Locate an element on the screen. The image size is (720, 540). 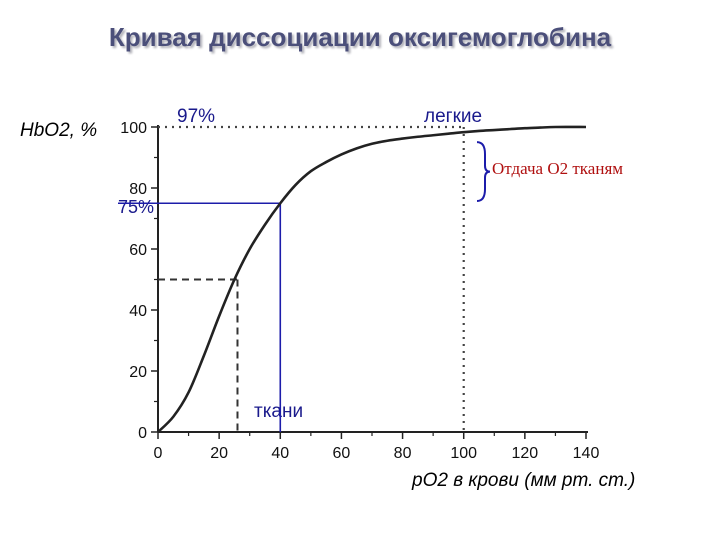
curly-brace is located at coordinates (483, 171).